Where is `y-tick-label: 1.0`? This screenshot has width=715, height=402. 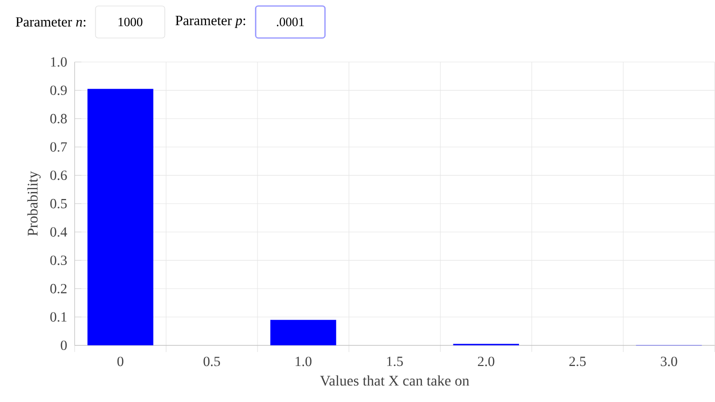
y-tick-label: 1.0 is located at coordinates (59, 62).